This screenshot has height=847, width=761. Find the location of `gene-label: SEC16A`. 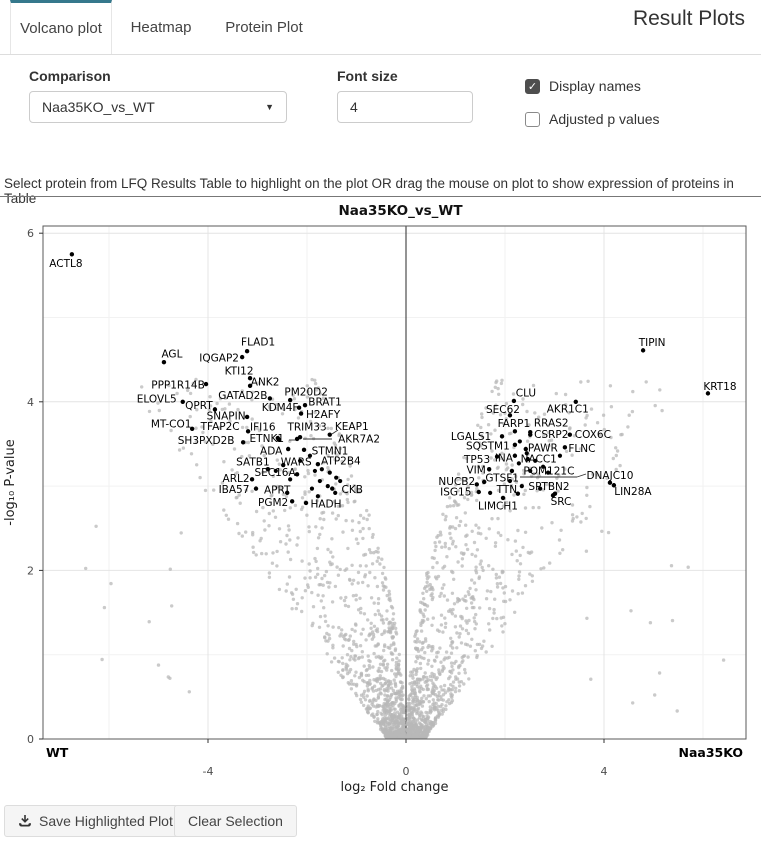

gene-label: SEC16A is located at coordinates (276, 473).